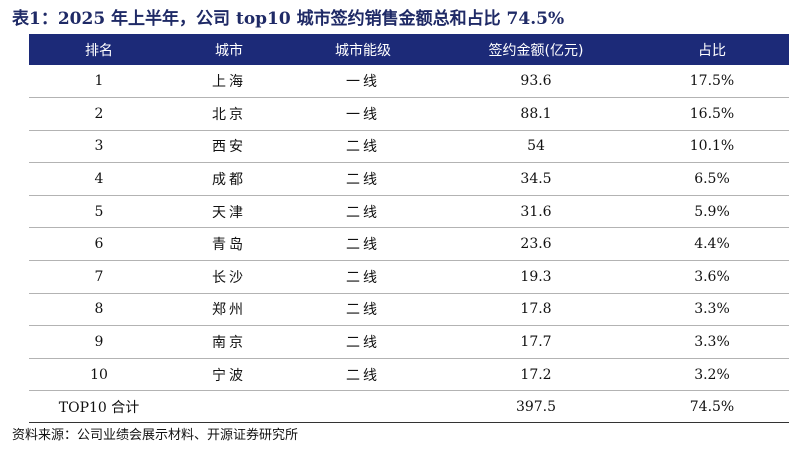 This screenshot has height=459, width=812. What do you see at coordinates (536, 244) in the screenshot?
I see `amount-cell: 23.6` at bounding box center [536, 244].